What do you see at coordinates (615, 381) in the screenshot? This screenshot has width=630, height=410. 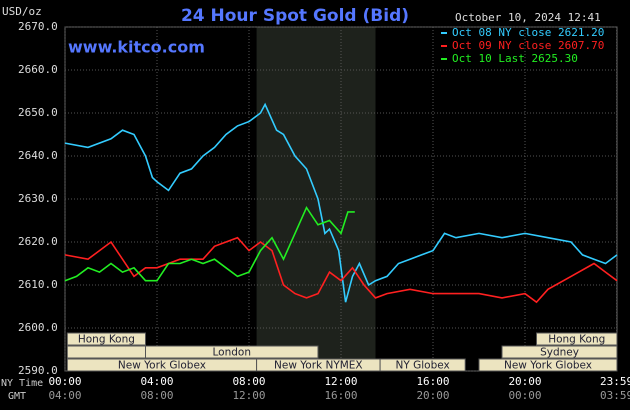 I see `x-tick-label: 23:59` at bounding box center [615, 381].